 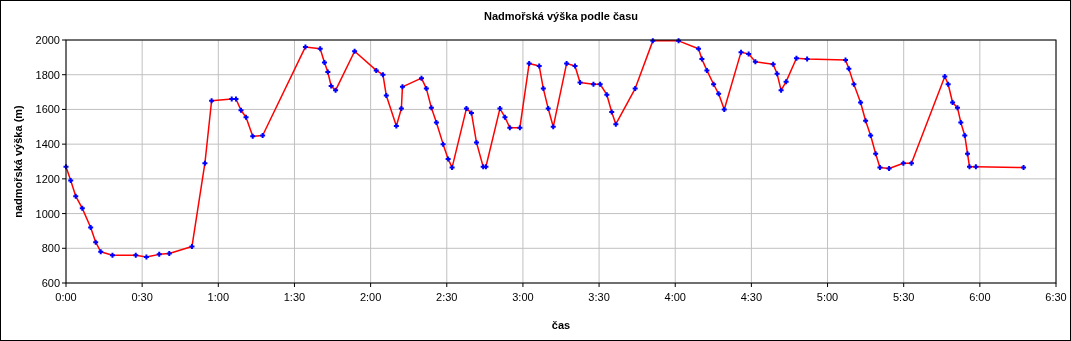 I want to click on y-tick-label: 1000, so click(x=47, y=213).